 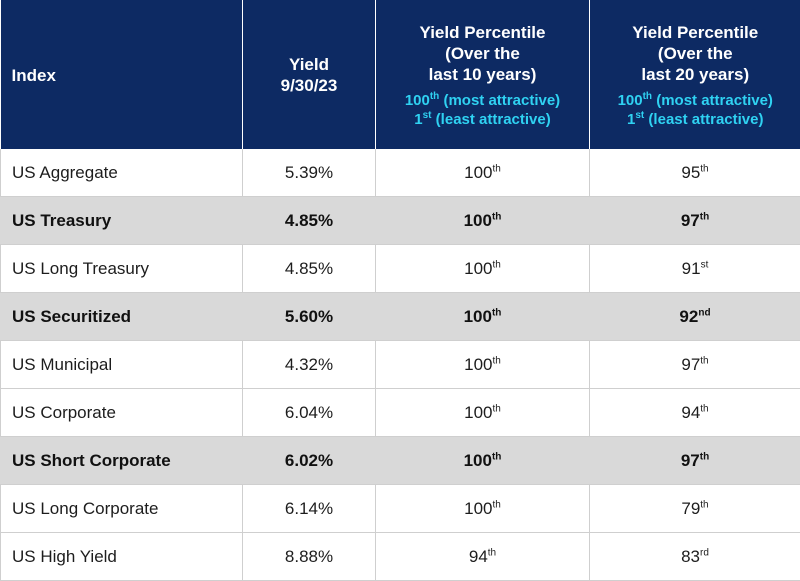 What do you see at coordinates (483, 557) in the screenshot?
I see `cell-p10: 94th` at bounding box center [483, 557].